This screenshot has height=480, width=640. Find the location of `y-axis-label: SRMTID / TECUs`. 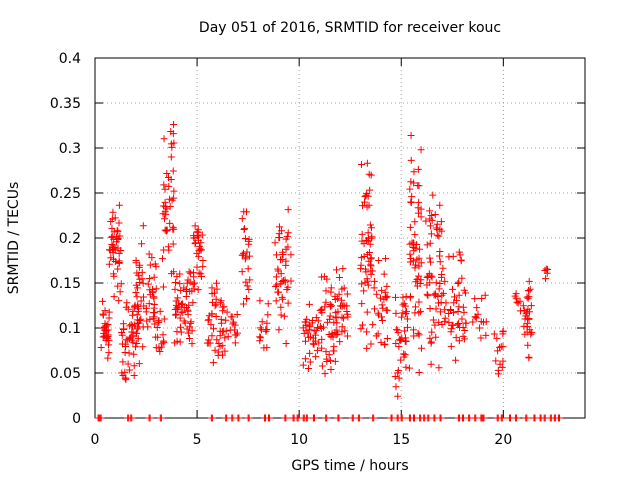

y-axis-label: SRMTID / TECUs is located at coordinates (14, 238).